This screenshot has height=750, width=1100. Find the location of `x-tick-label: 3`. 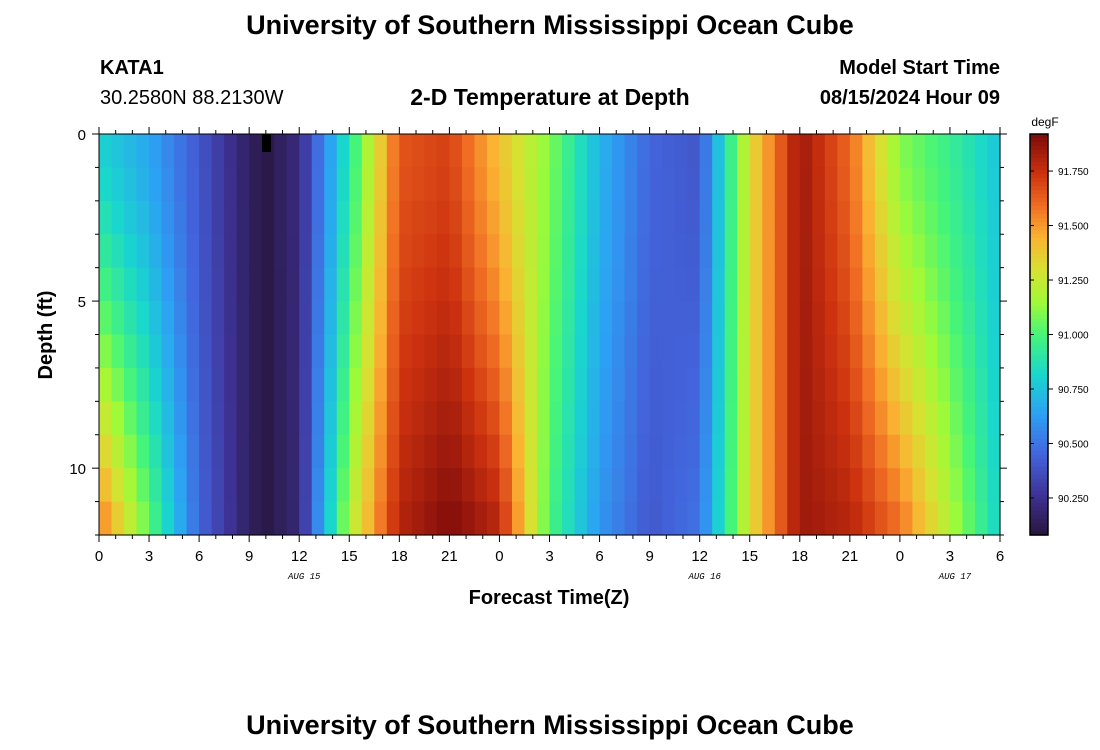

x-tick-label: 3 is located at coordinates (950, 556).